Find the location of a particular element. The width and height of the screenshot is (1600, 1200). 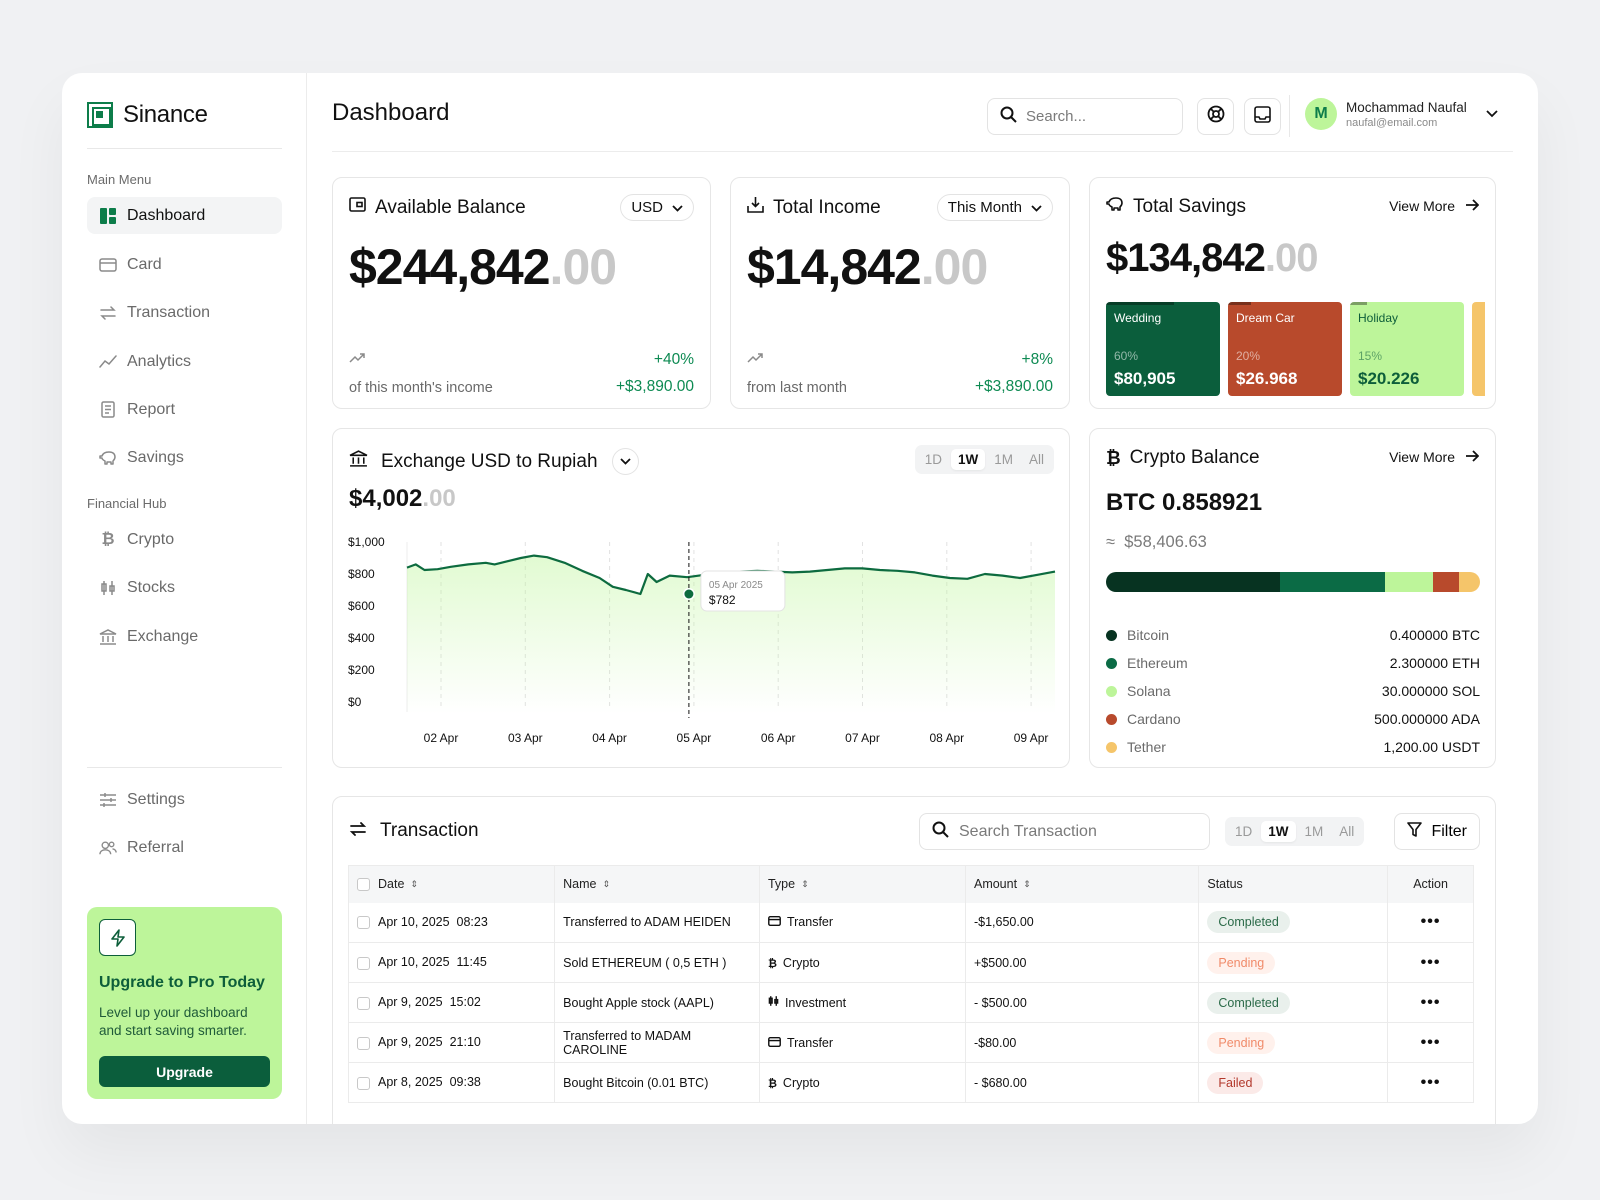

transaction-search-box is located at coordinates (1064, 831).